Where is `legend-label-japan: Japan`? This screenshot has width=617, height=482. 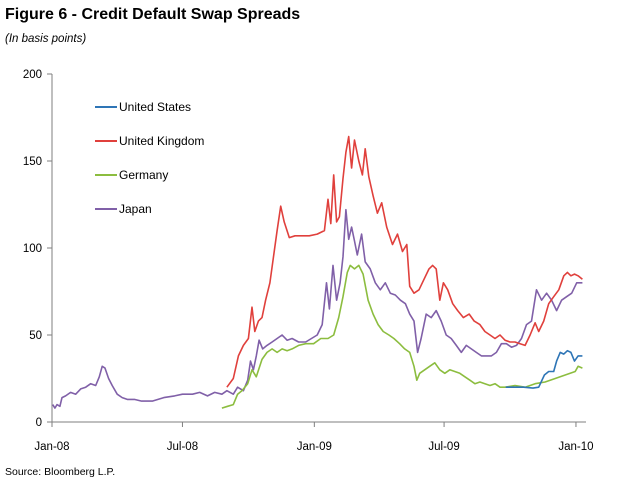
legend-label-japan: Japan is located at coordinates (135, 209).